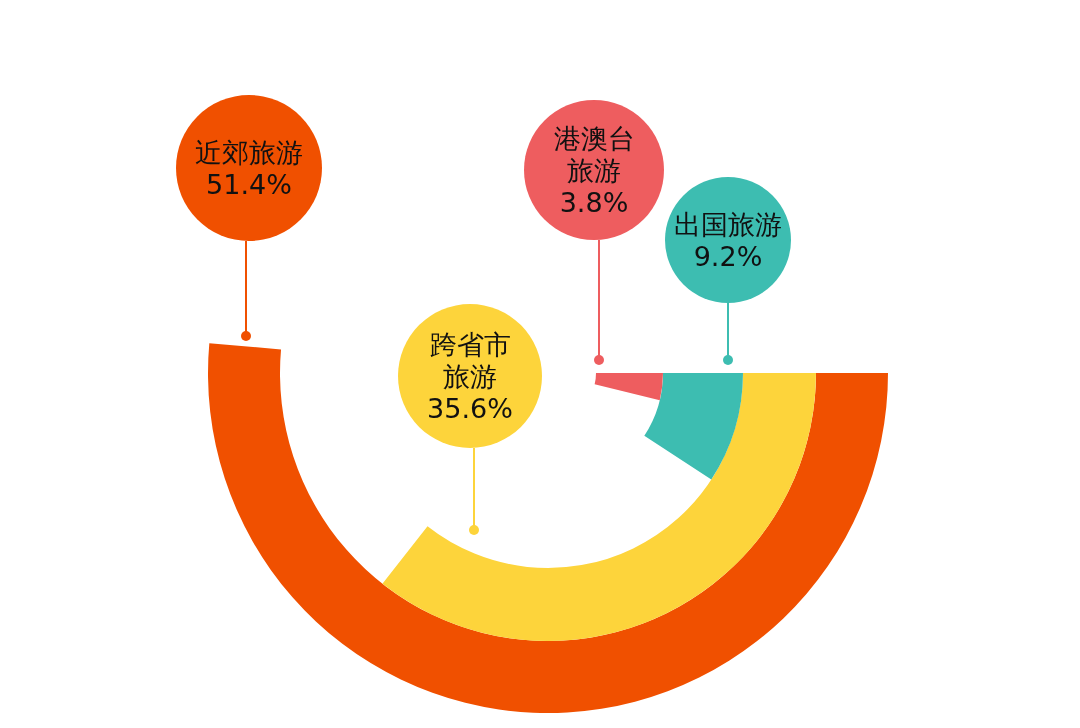 The width and height of the screenshot is (1080, 728). Describe the element at coordinates (728, 224) in the screenshot. I see `category-label: 出国旅游` at that location.